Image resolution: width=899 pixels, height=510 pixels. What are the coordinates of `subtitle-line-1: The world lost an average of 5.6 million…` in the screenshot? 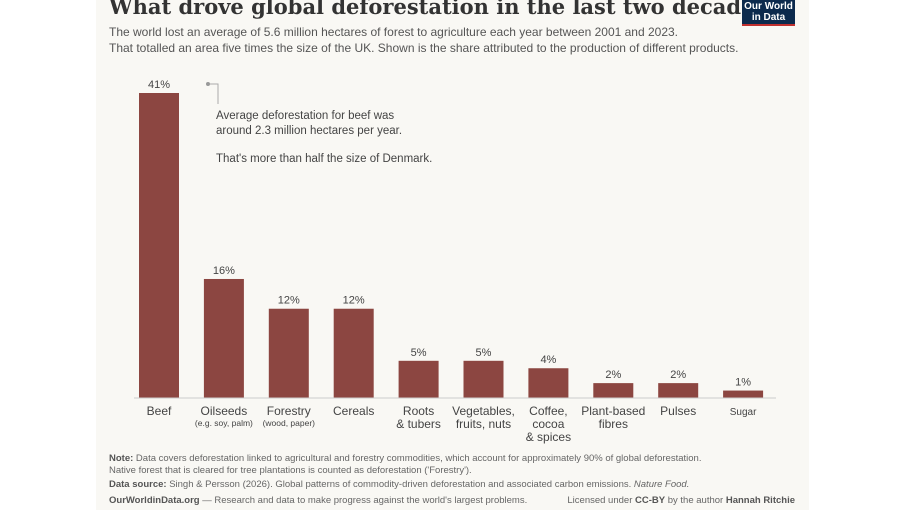 It's located at (394, 32).